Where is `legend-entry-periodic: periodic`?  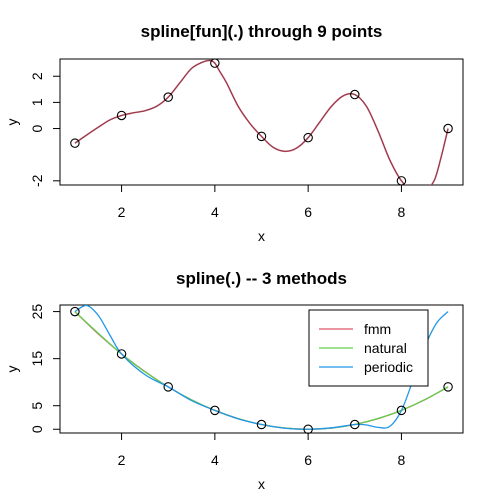
legend-entry-periodic: periodic is located at coordinates (388, 367).